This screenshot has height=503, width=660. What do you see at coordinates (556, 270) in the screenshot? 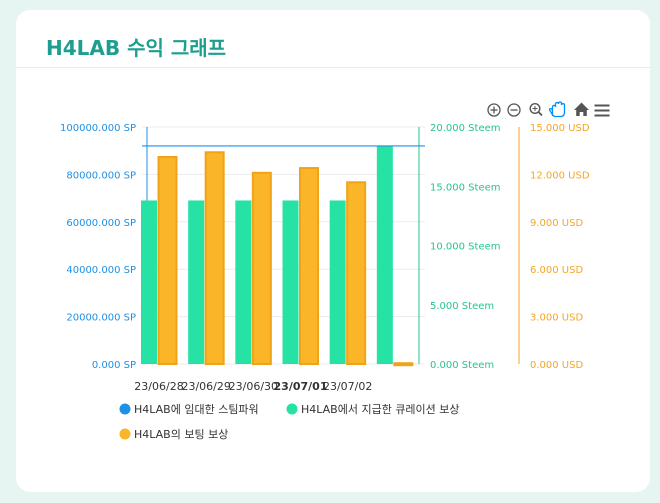
I see `usd-axis-tick-label: 6.000 USD` at bounding box center [556, 270].